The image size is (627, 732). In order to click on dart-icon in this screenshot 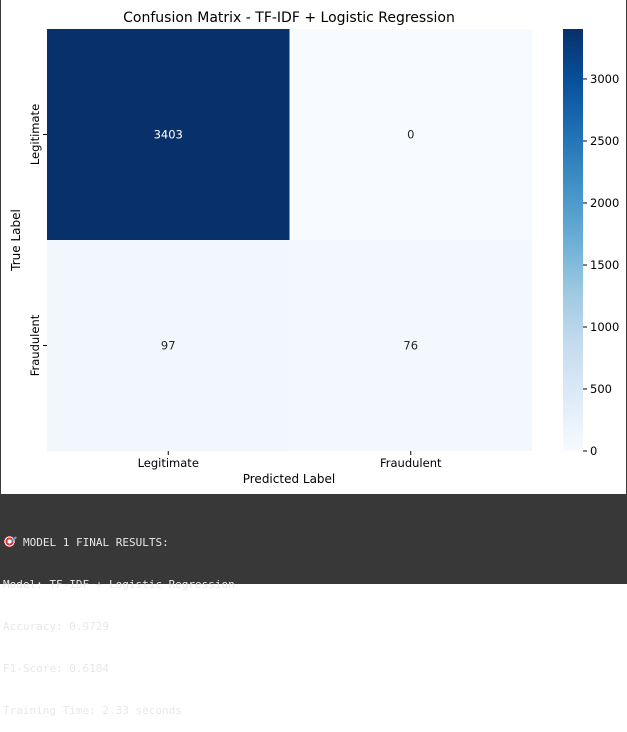, I will do `click(9, 541)`.